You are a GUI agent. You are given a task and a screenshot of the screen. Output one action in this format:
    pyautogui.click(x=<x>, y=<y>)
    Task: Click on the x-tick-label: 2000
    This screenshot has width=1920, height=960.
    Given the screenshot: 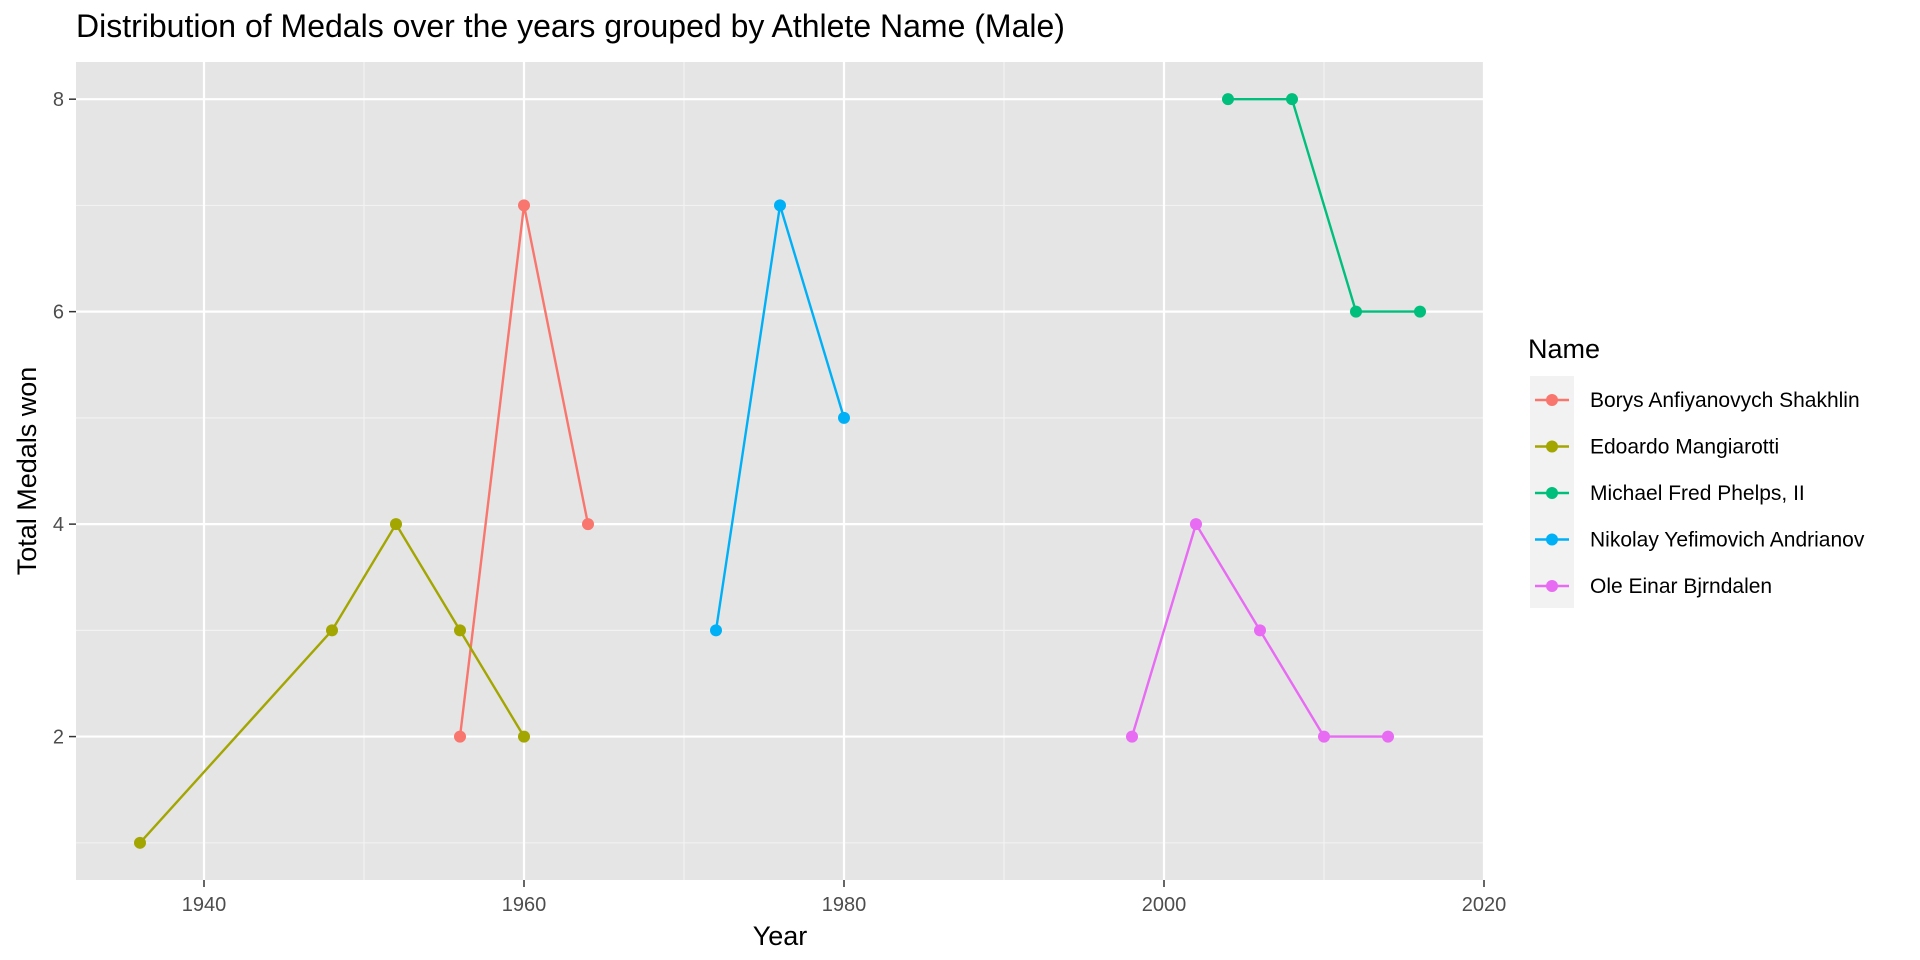 What is the action you would take?
    pyautogui.click(x=1164, y=905)
    